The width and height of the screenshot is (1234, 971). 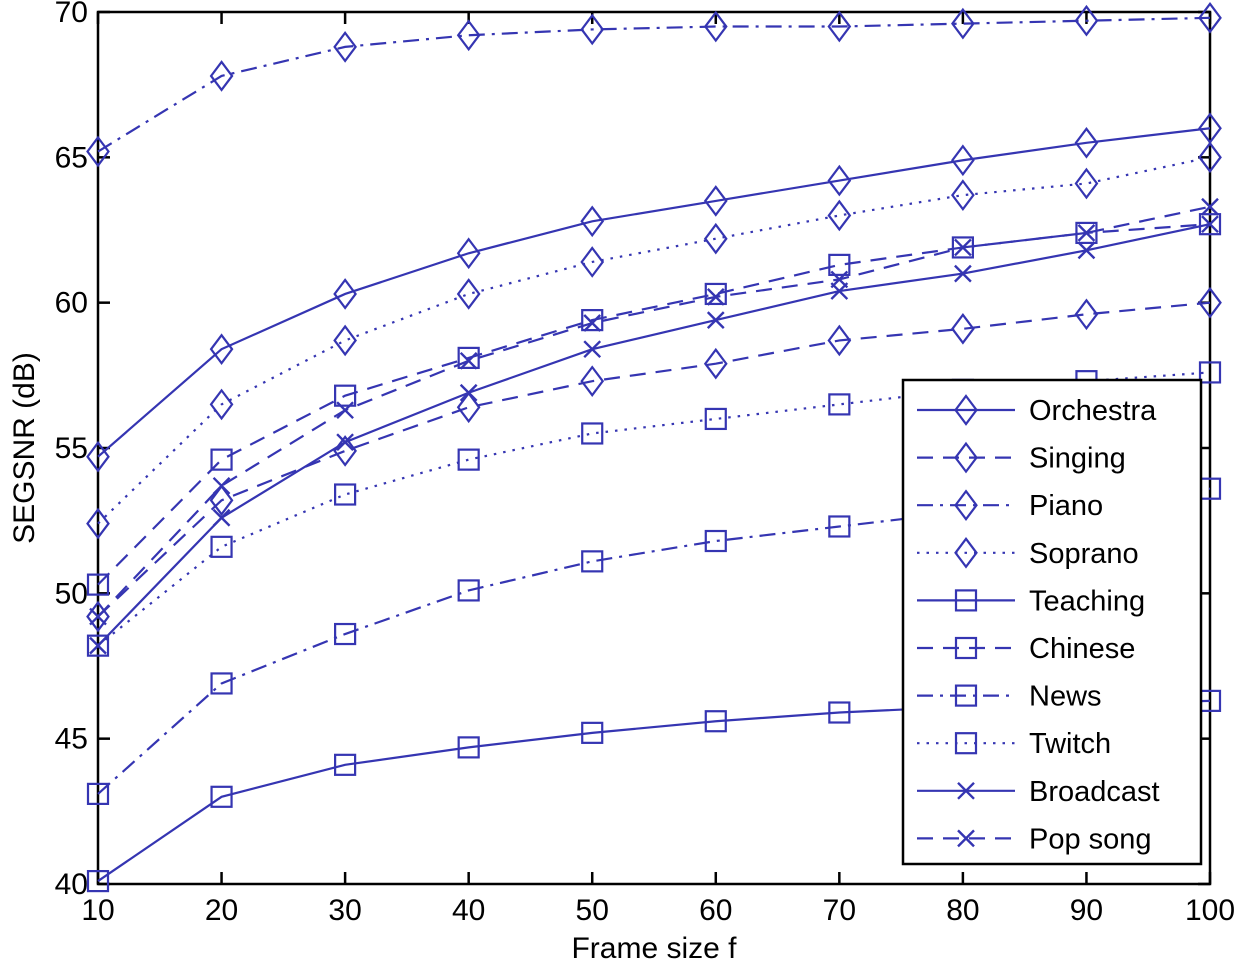 I want to click on x-tick-label: 90, so click(x=1086, y=910).